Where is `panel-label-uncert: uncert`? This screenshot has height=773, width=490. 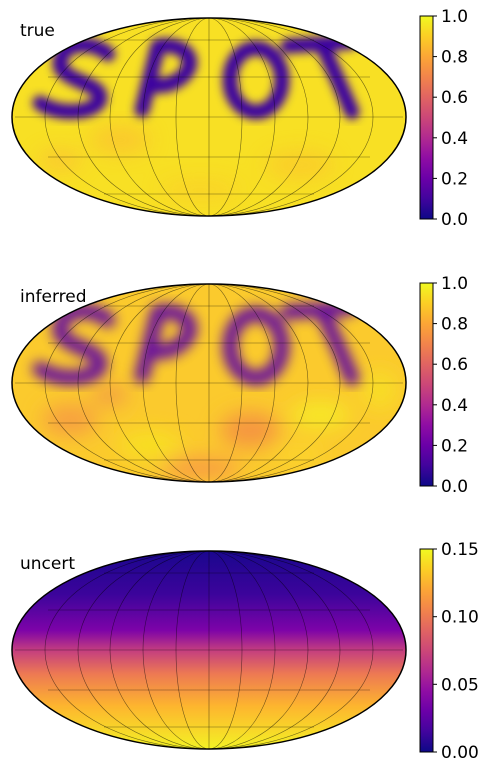 panel-label-uncert: uncert is located at coordinates (47, 564).